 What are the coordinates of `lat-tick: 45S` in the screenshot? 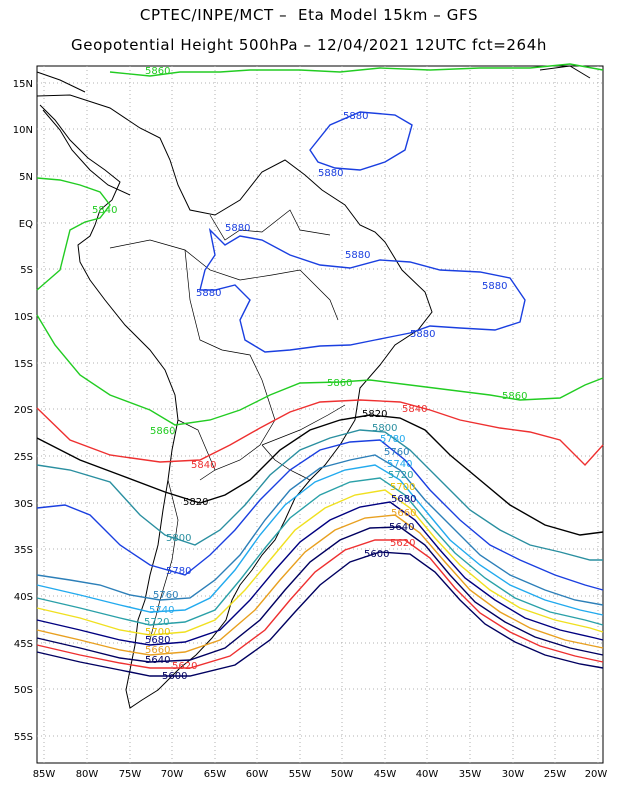 It's located at (23, 644).